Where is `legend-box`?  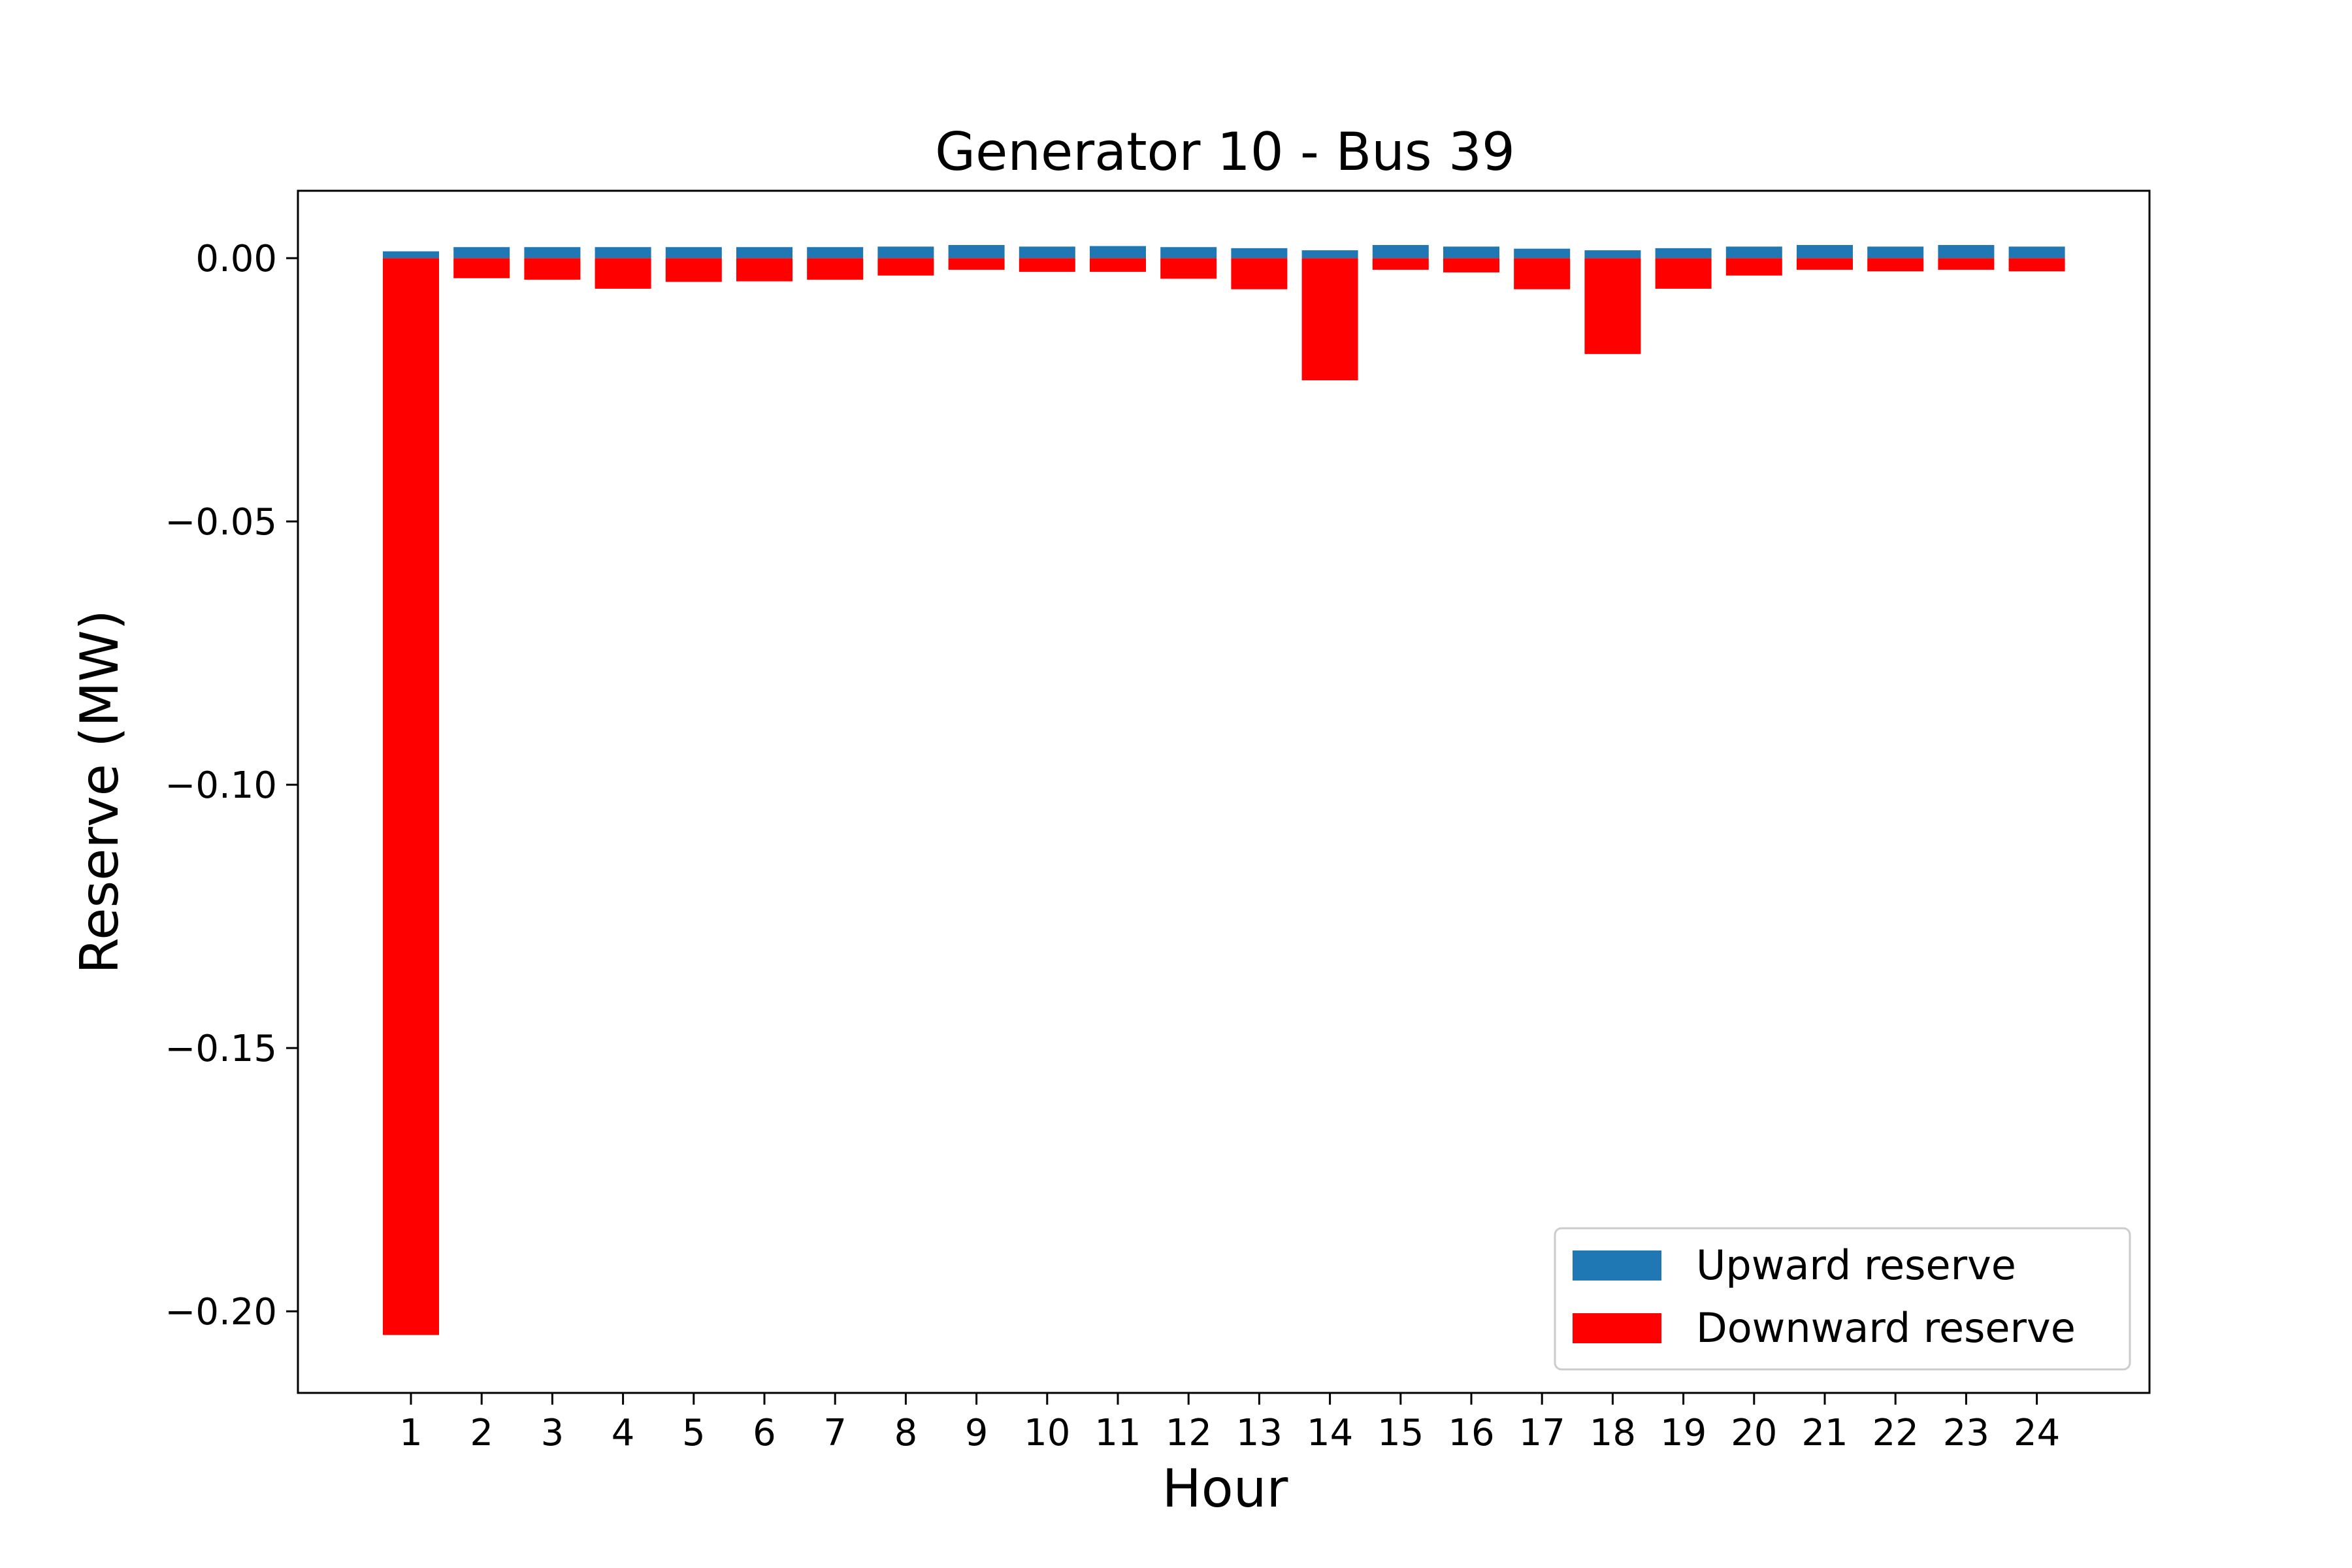 legend-box is located at coordinates (1842, 1299).